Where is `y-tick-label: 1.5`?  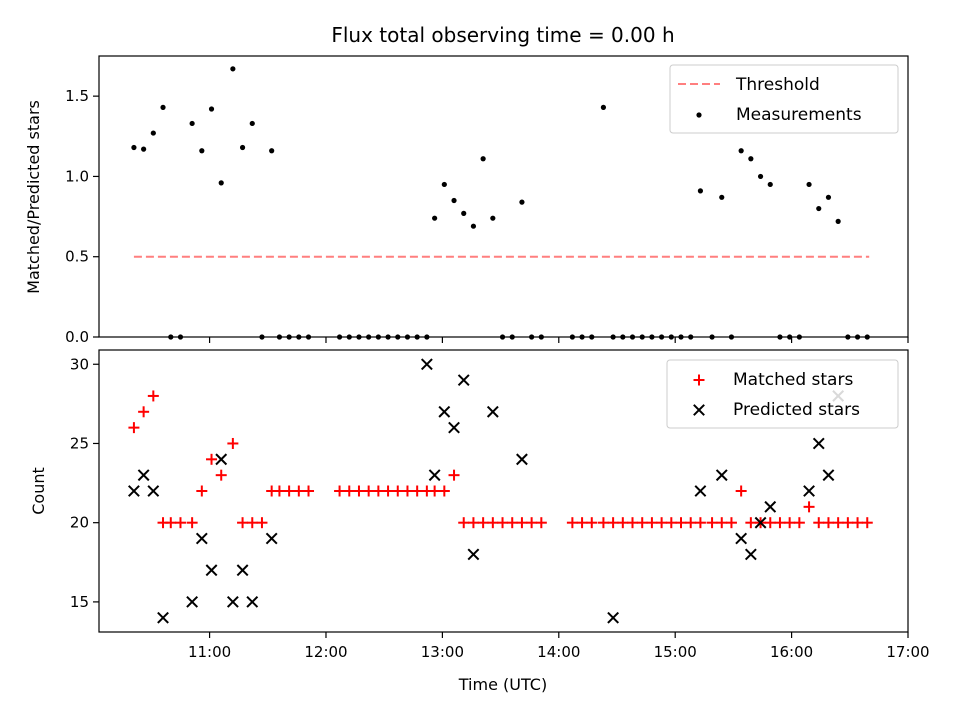
y-tick-label: 1.5 is located at coordinates (77, 96).